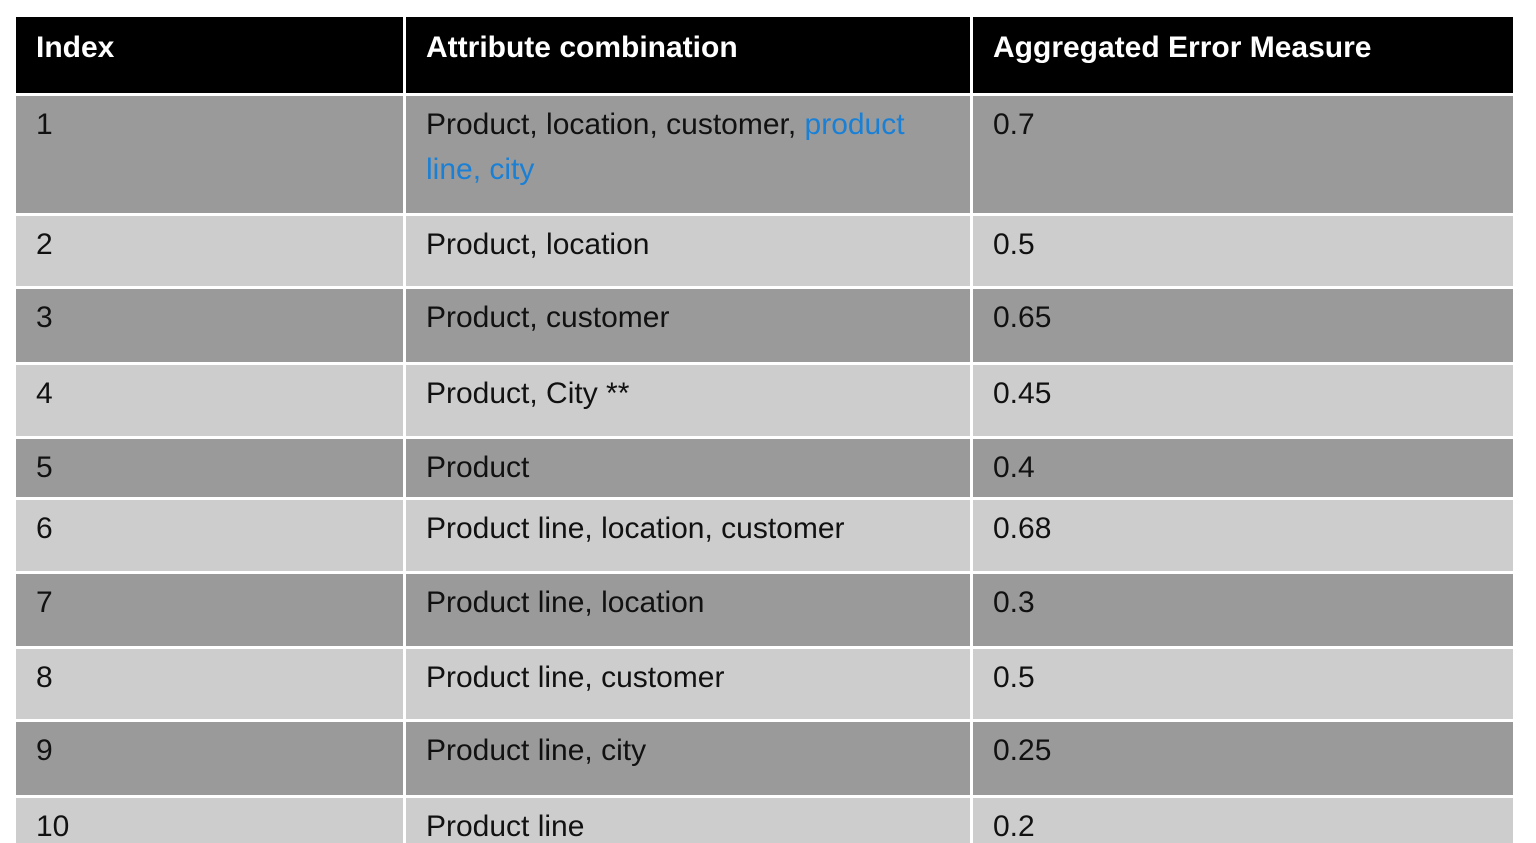 The width and height of the screenshot is (1536, 843). I want to click on table-row: 3 Product, customer 0.65, so click(764, 325).